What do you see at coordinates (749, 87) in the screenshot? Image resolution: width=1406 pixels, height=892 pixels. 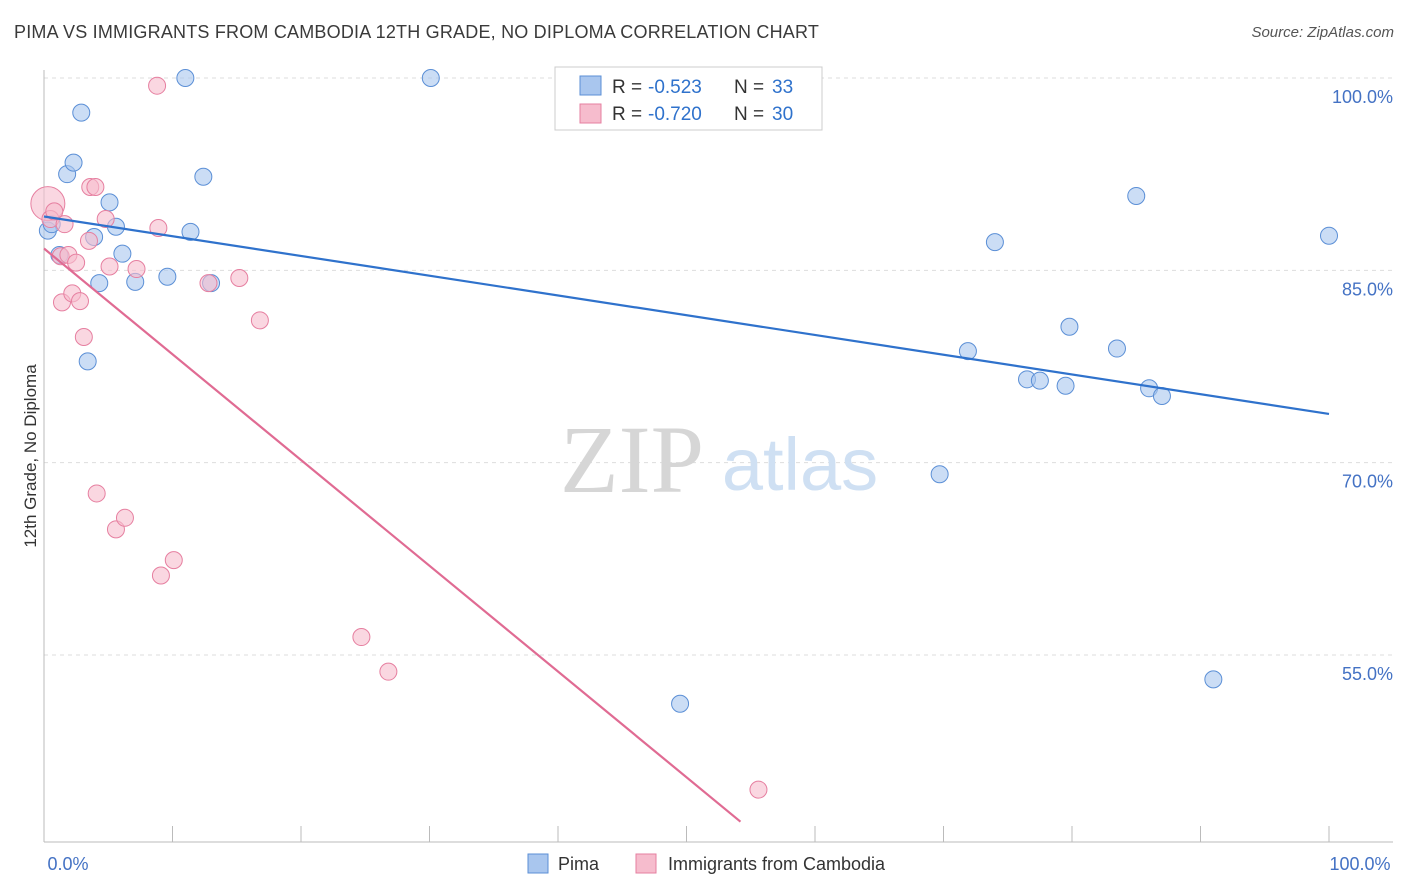 I see `legend-n-label-pima: N =` at bounding box center [749, 87].